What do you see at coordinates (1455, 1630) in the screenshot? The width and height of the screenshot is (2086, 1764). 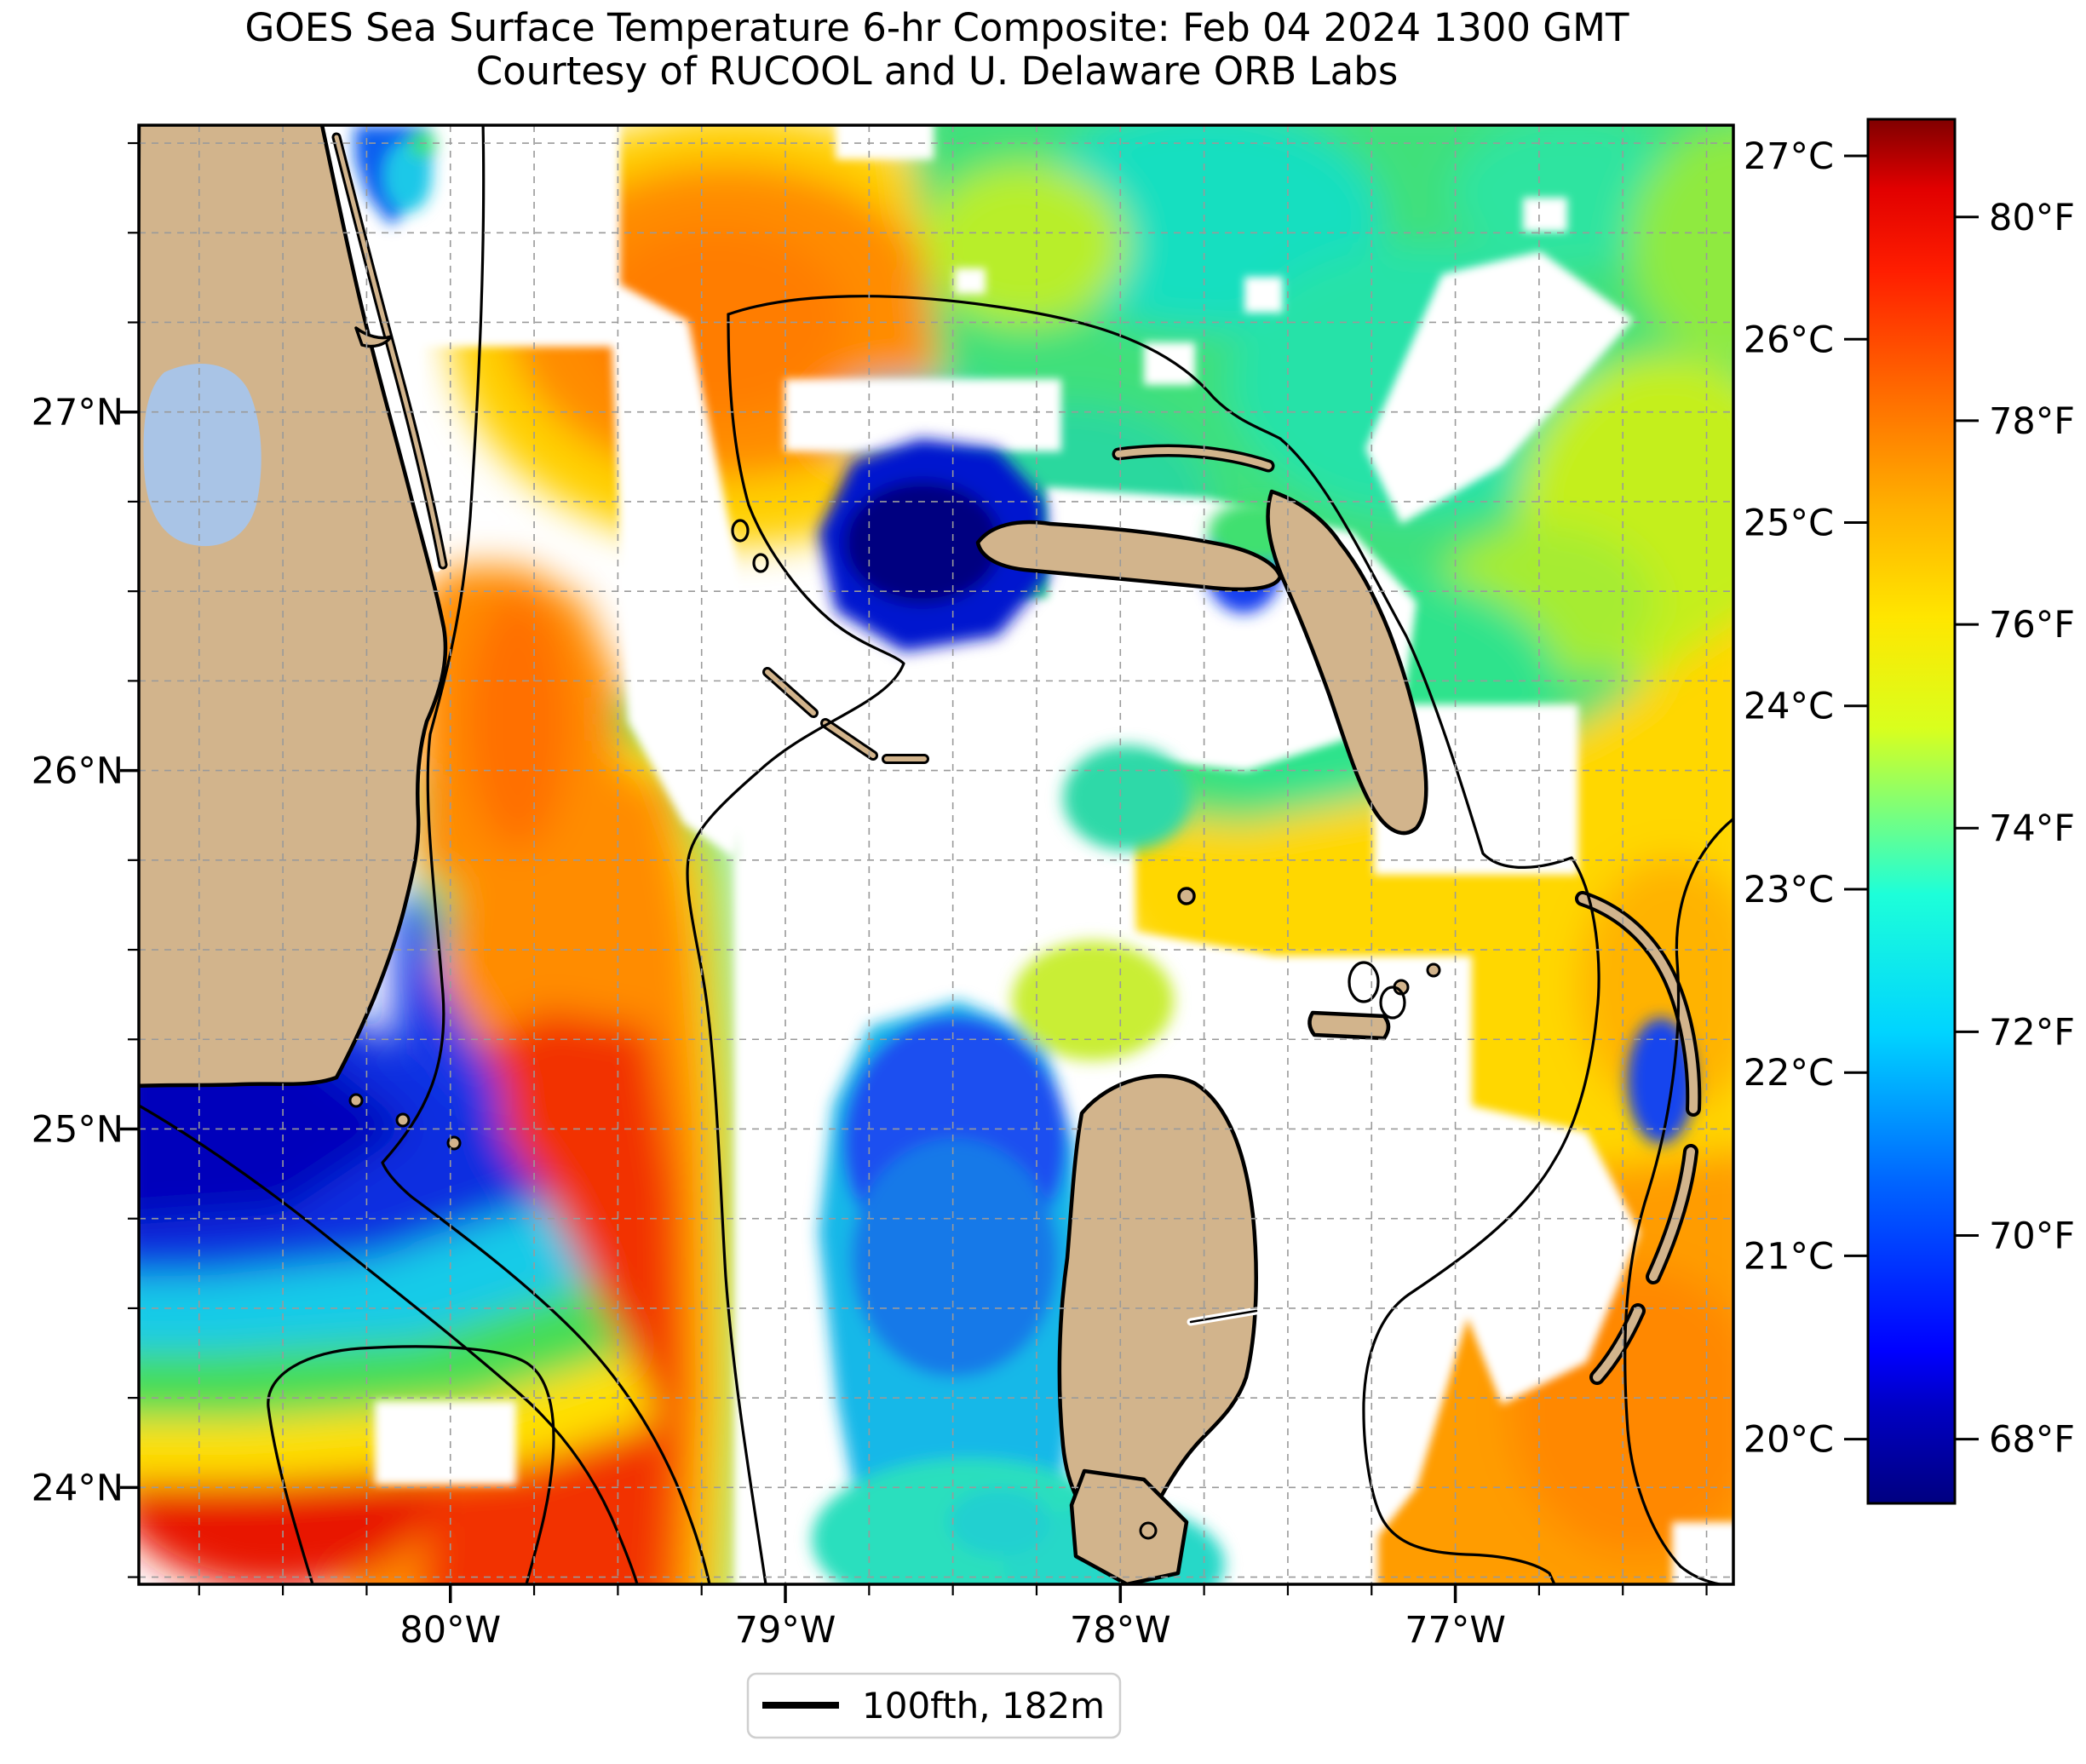 I see `x-tick-label: 77°W` at bounding box center [1455, 1630].